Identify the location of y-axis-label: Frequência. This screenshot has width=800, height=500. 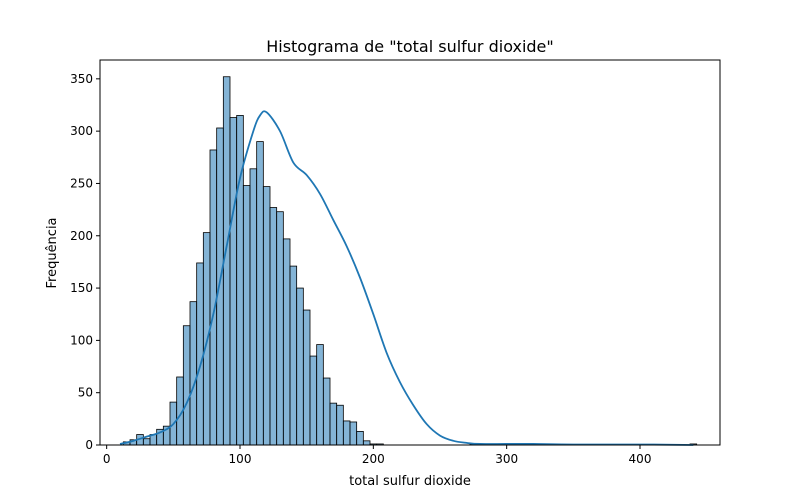
(52, 252).